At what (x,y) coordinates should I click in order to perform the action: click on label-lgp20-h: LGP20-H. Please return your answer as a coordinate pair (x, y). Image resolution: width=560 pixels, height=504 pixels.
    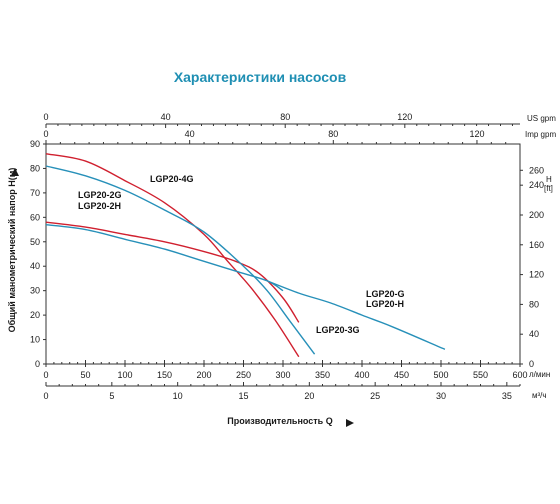
    Looking at the image, I should click on (385, 304).